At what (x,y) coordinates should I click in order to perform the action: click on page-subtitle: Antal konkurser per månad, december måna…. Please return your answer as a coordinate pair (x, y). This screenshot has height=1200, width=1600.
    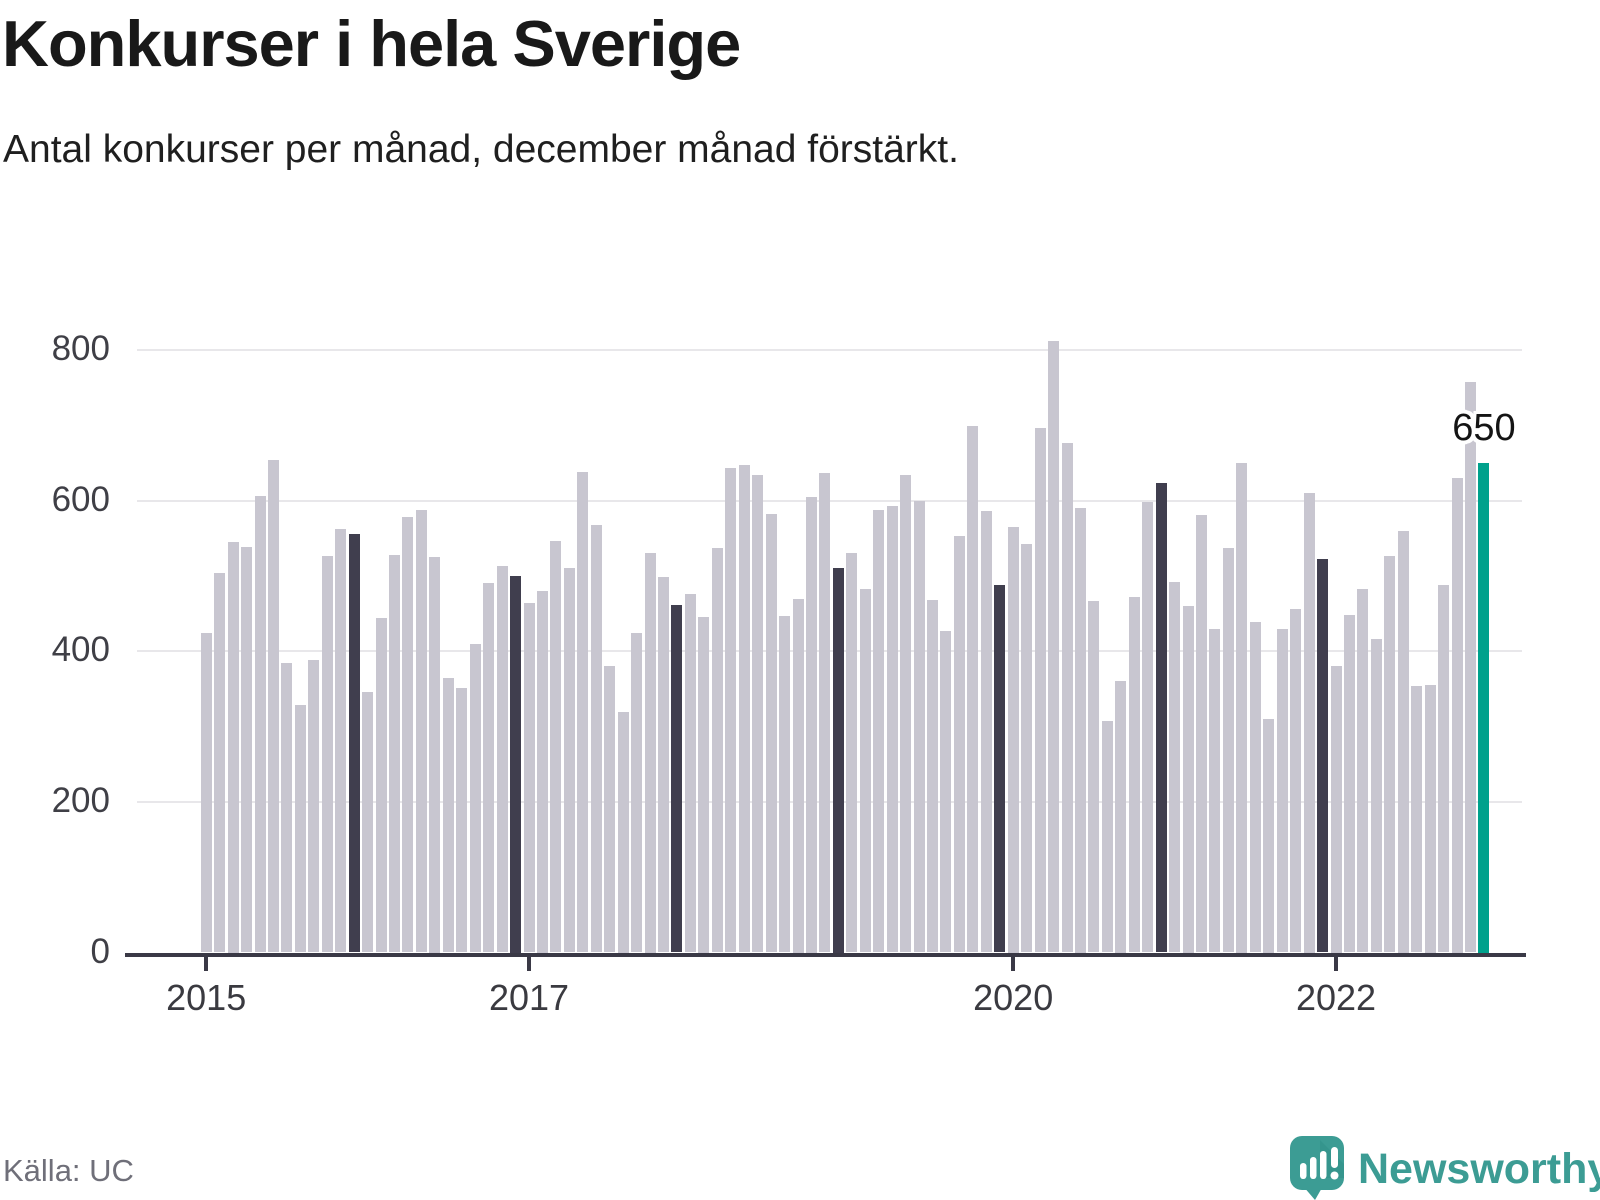
    Looking at the image, I should click on (481, 149).